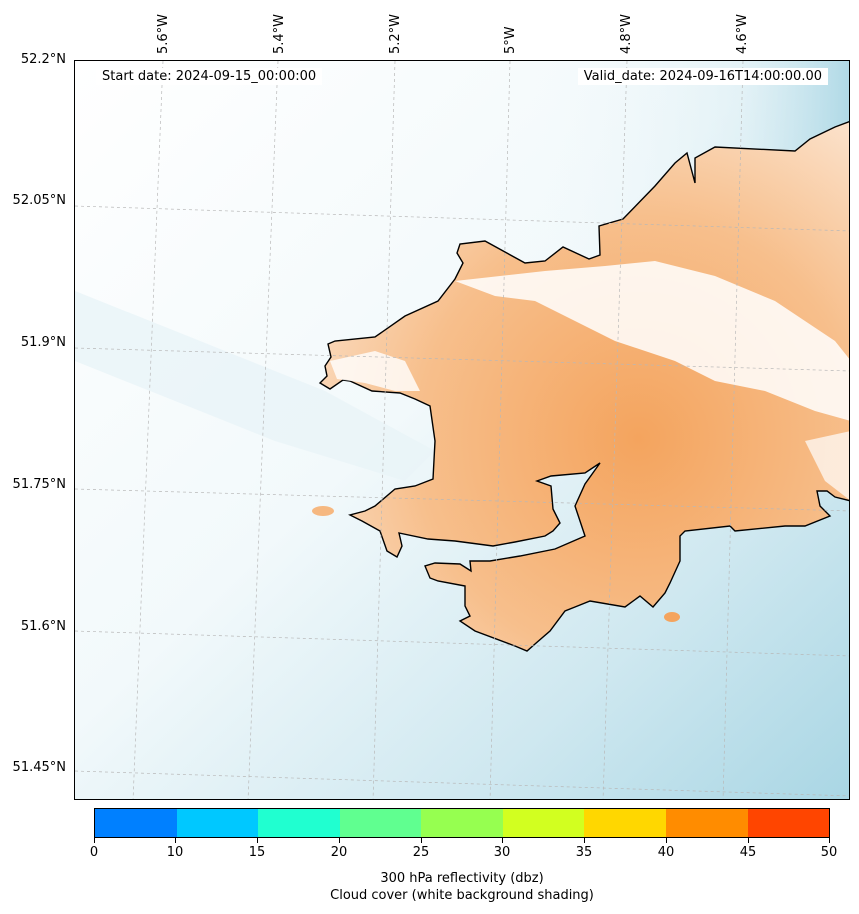 The image size is (859, 914). I want to click on colorbar-ticklabel-50: 50, so click(829, 852).